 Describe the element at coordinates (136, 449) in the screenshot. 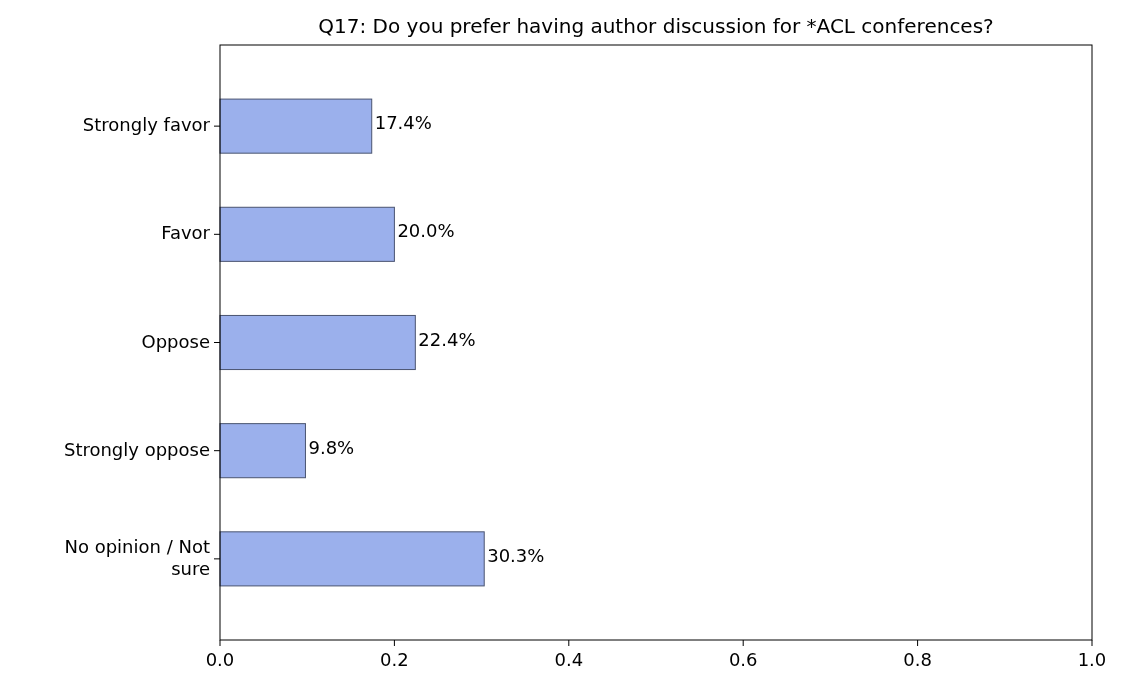

I see `y-tick-label: Strongly oppose` at that location.